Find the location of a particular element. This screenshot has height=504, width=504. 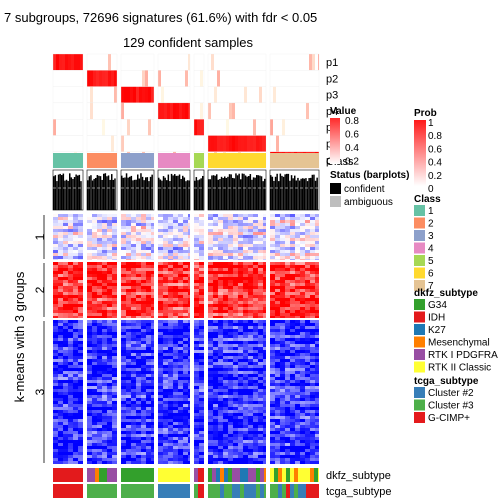

tcga-legend-label: G-CIMP+ is located at coordinates (449, 418).